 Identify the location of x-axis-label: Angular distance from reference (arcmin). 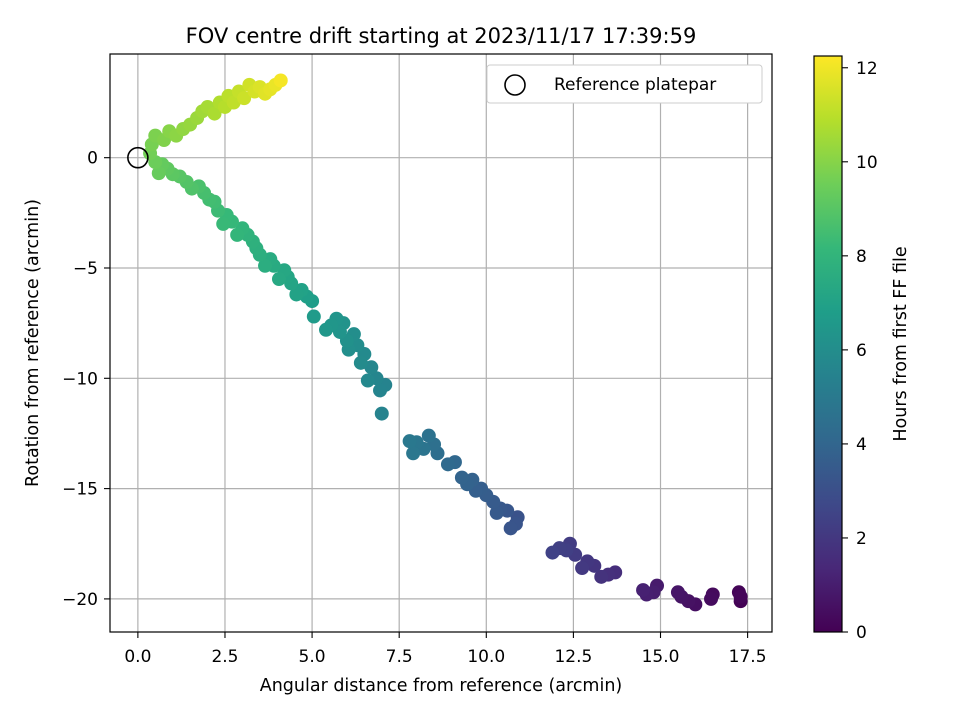
(441, 686).